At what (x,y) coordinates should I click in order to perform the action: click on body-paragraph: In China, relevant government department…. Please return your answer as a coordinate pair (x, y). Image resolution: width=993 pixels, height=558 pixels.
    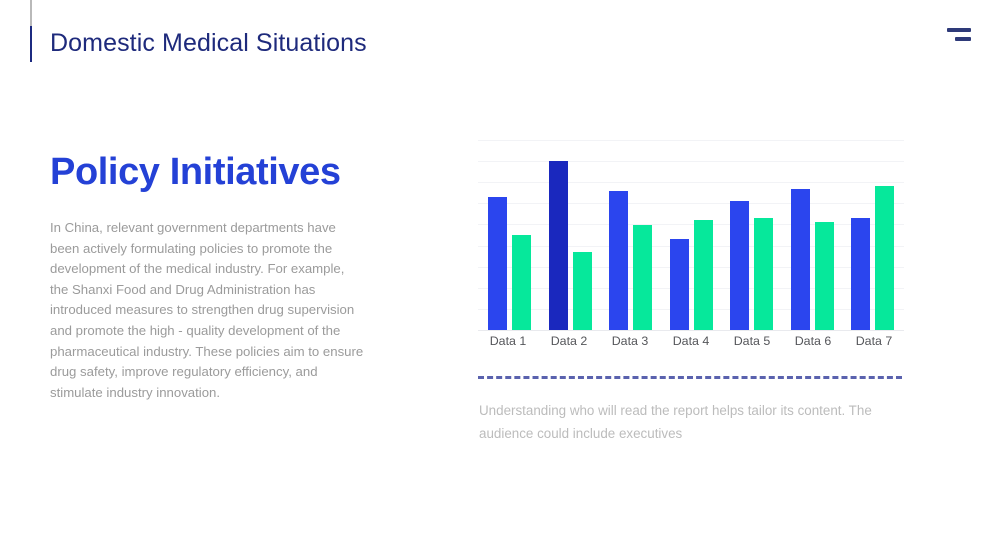
    Looking at the image, I should click on (207, 310).